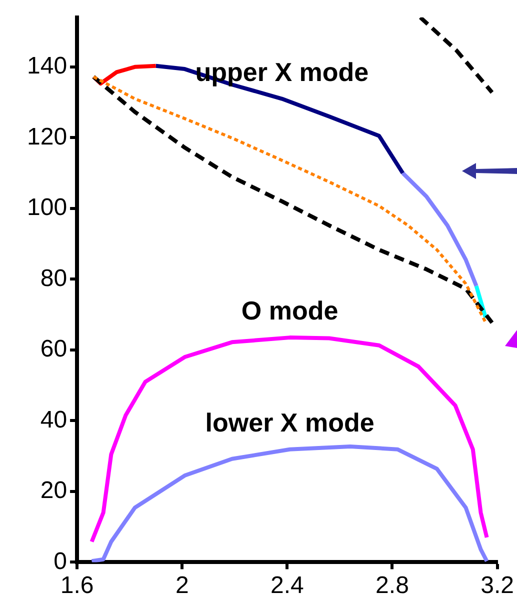  What do you see at coordinates (54, 349) in the screenshot?
I see `y-tick-label: 60` at bounding box center [54, 349].